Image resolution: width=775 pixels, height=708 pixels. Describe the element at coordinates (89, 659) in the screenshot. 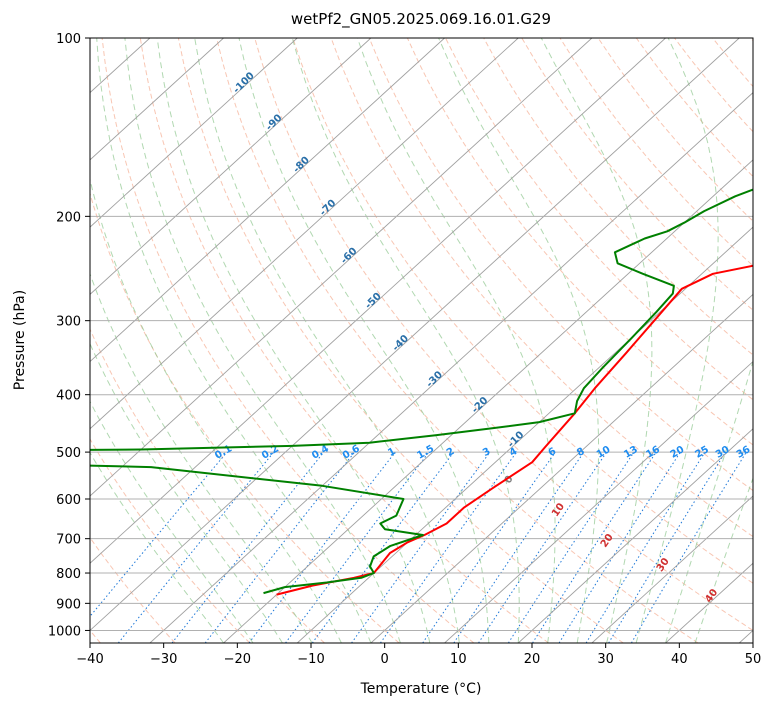

I see `x-tick-label: −40` at that location.